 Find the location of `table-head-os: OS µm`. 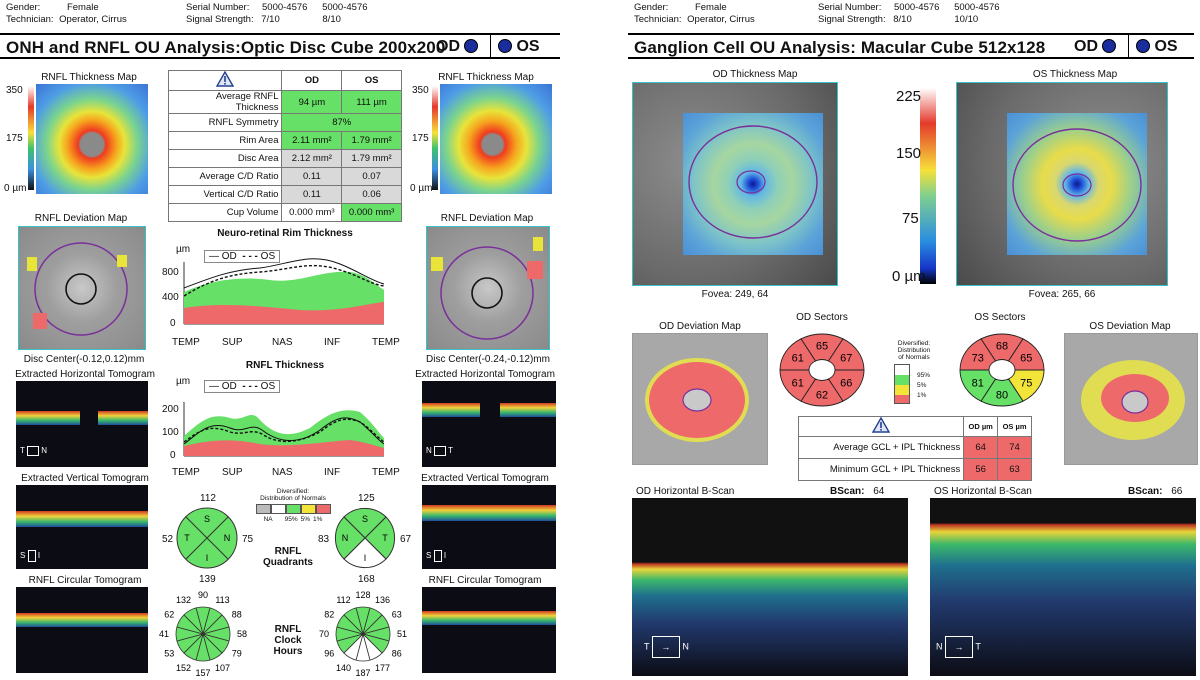

table-head-os: OS µm is located at coordinates (1014, 426).